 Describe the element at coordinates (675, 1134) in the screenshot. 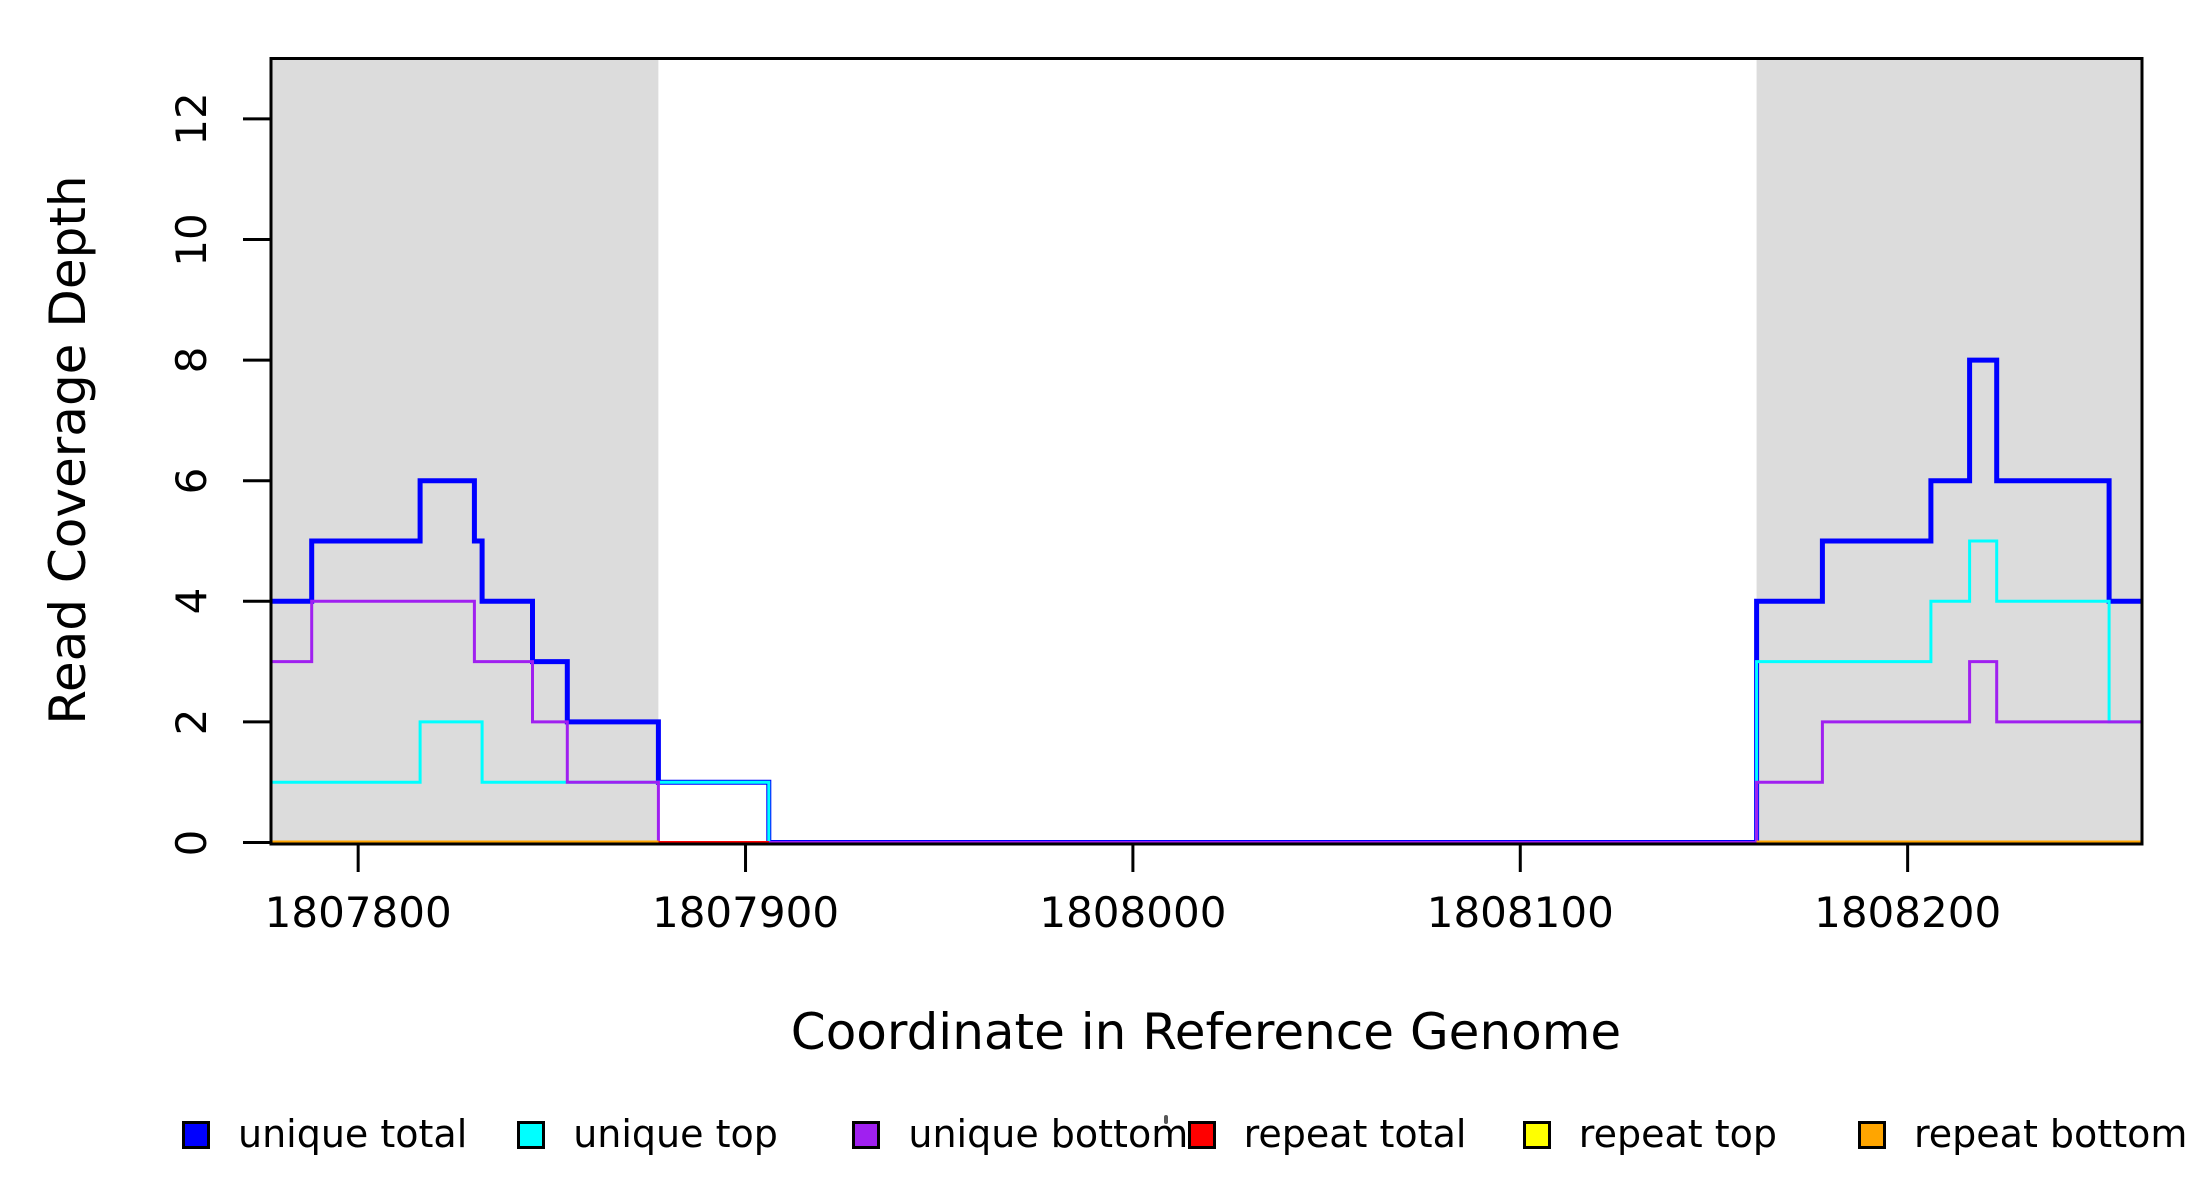

I see `legend-label: unique top` at that location.